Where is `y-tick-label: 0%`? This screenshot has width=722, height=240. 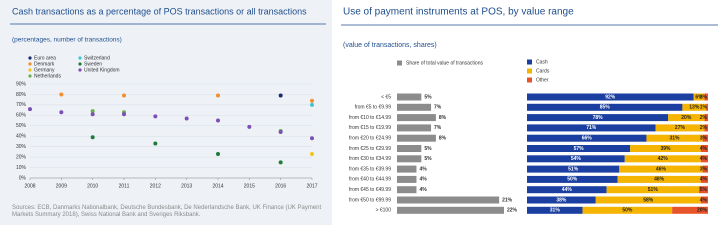 y-tick-label: 0% is located at coordinates (23, 178).